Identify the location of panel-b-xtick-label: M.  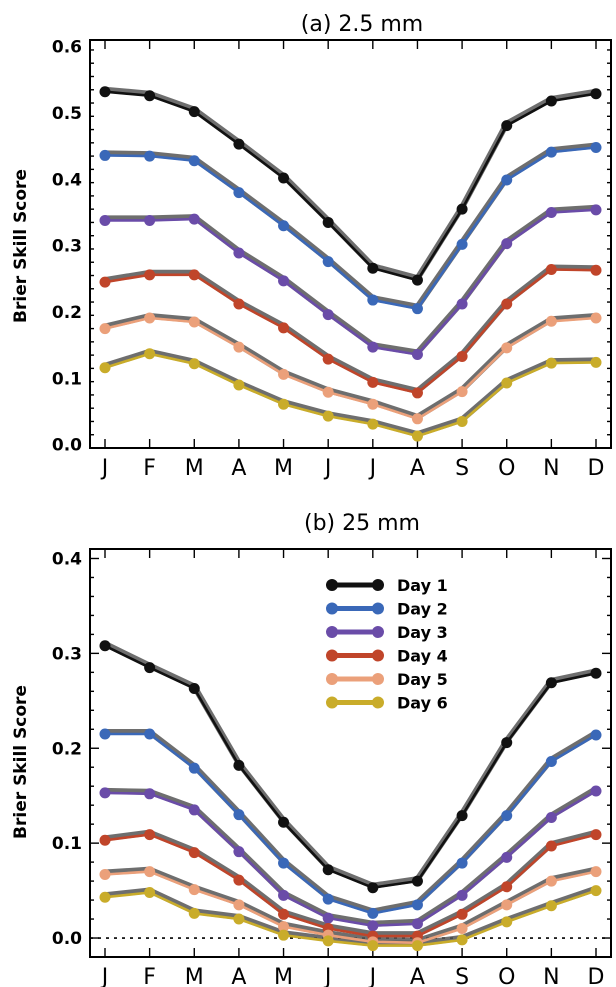
(194, 976).